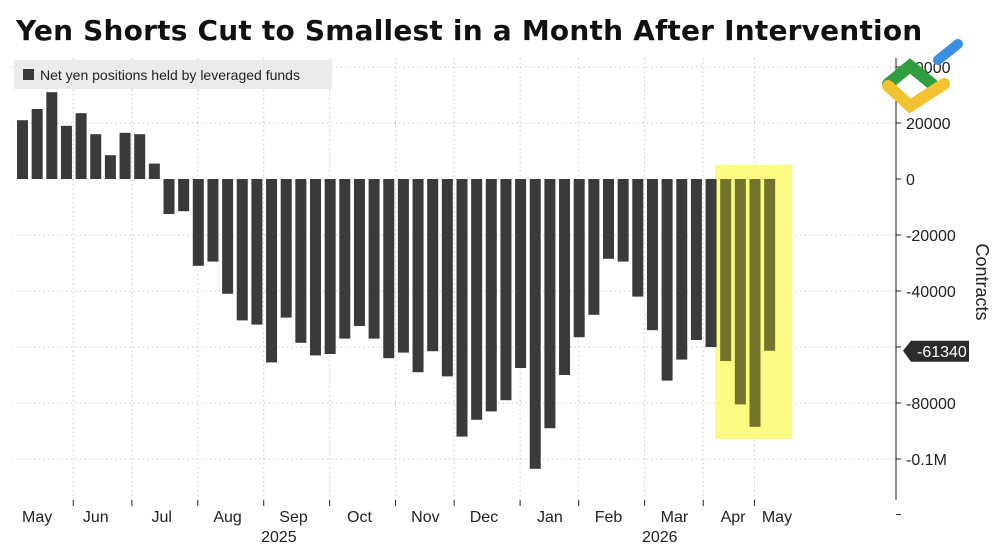  I want to click on litefinance-logo, so click(922, 76).